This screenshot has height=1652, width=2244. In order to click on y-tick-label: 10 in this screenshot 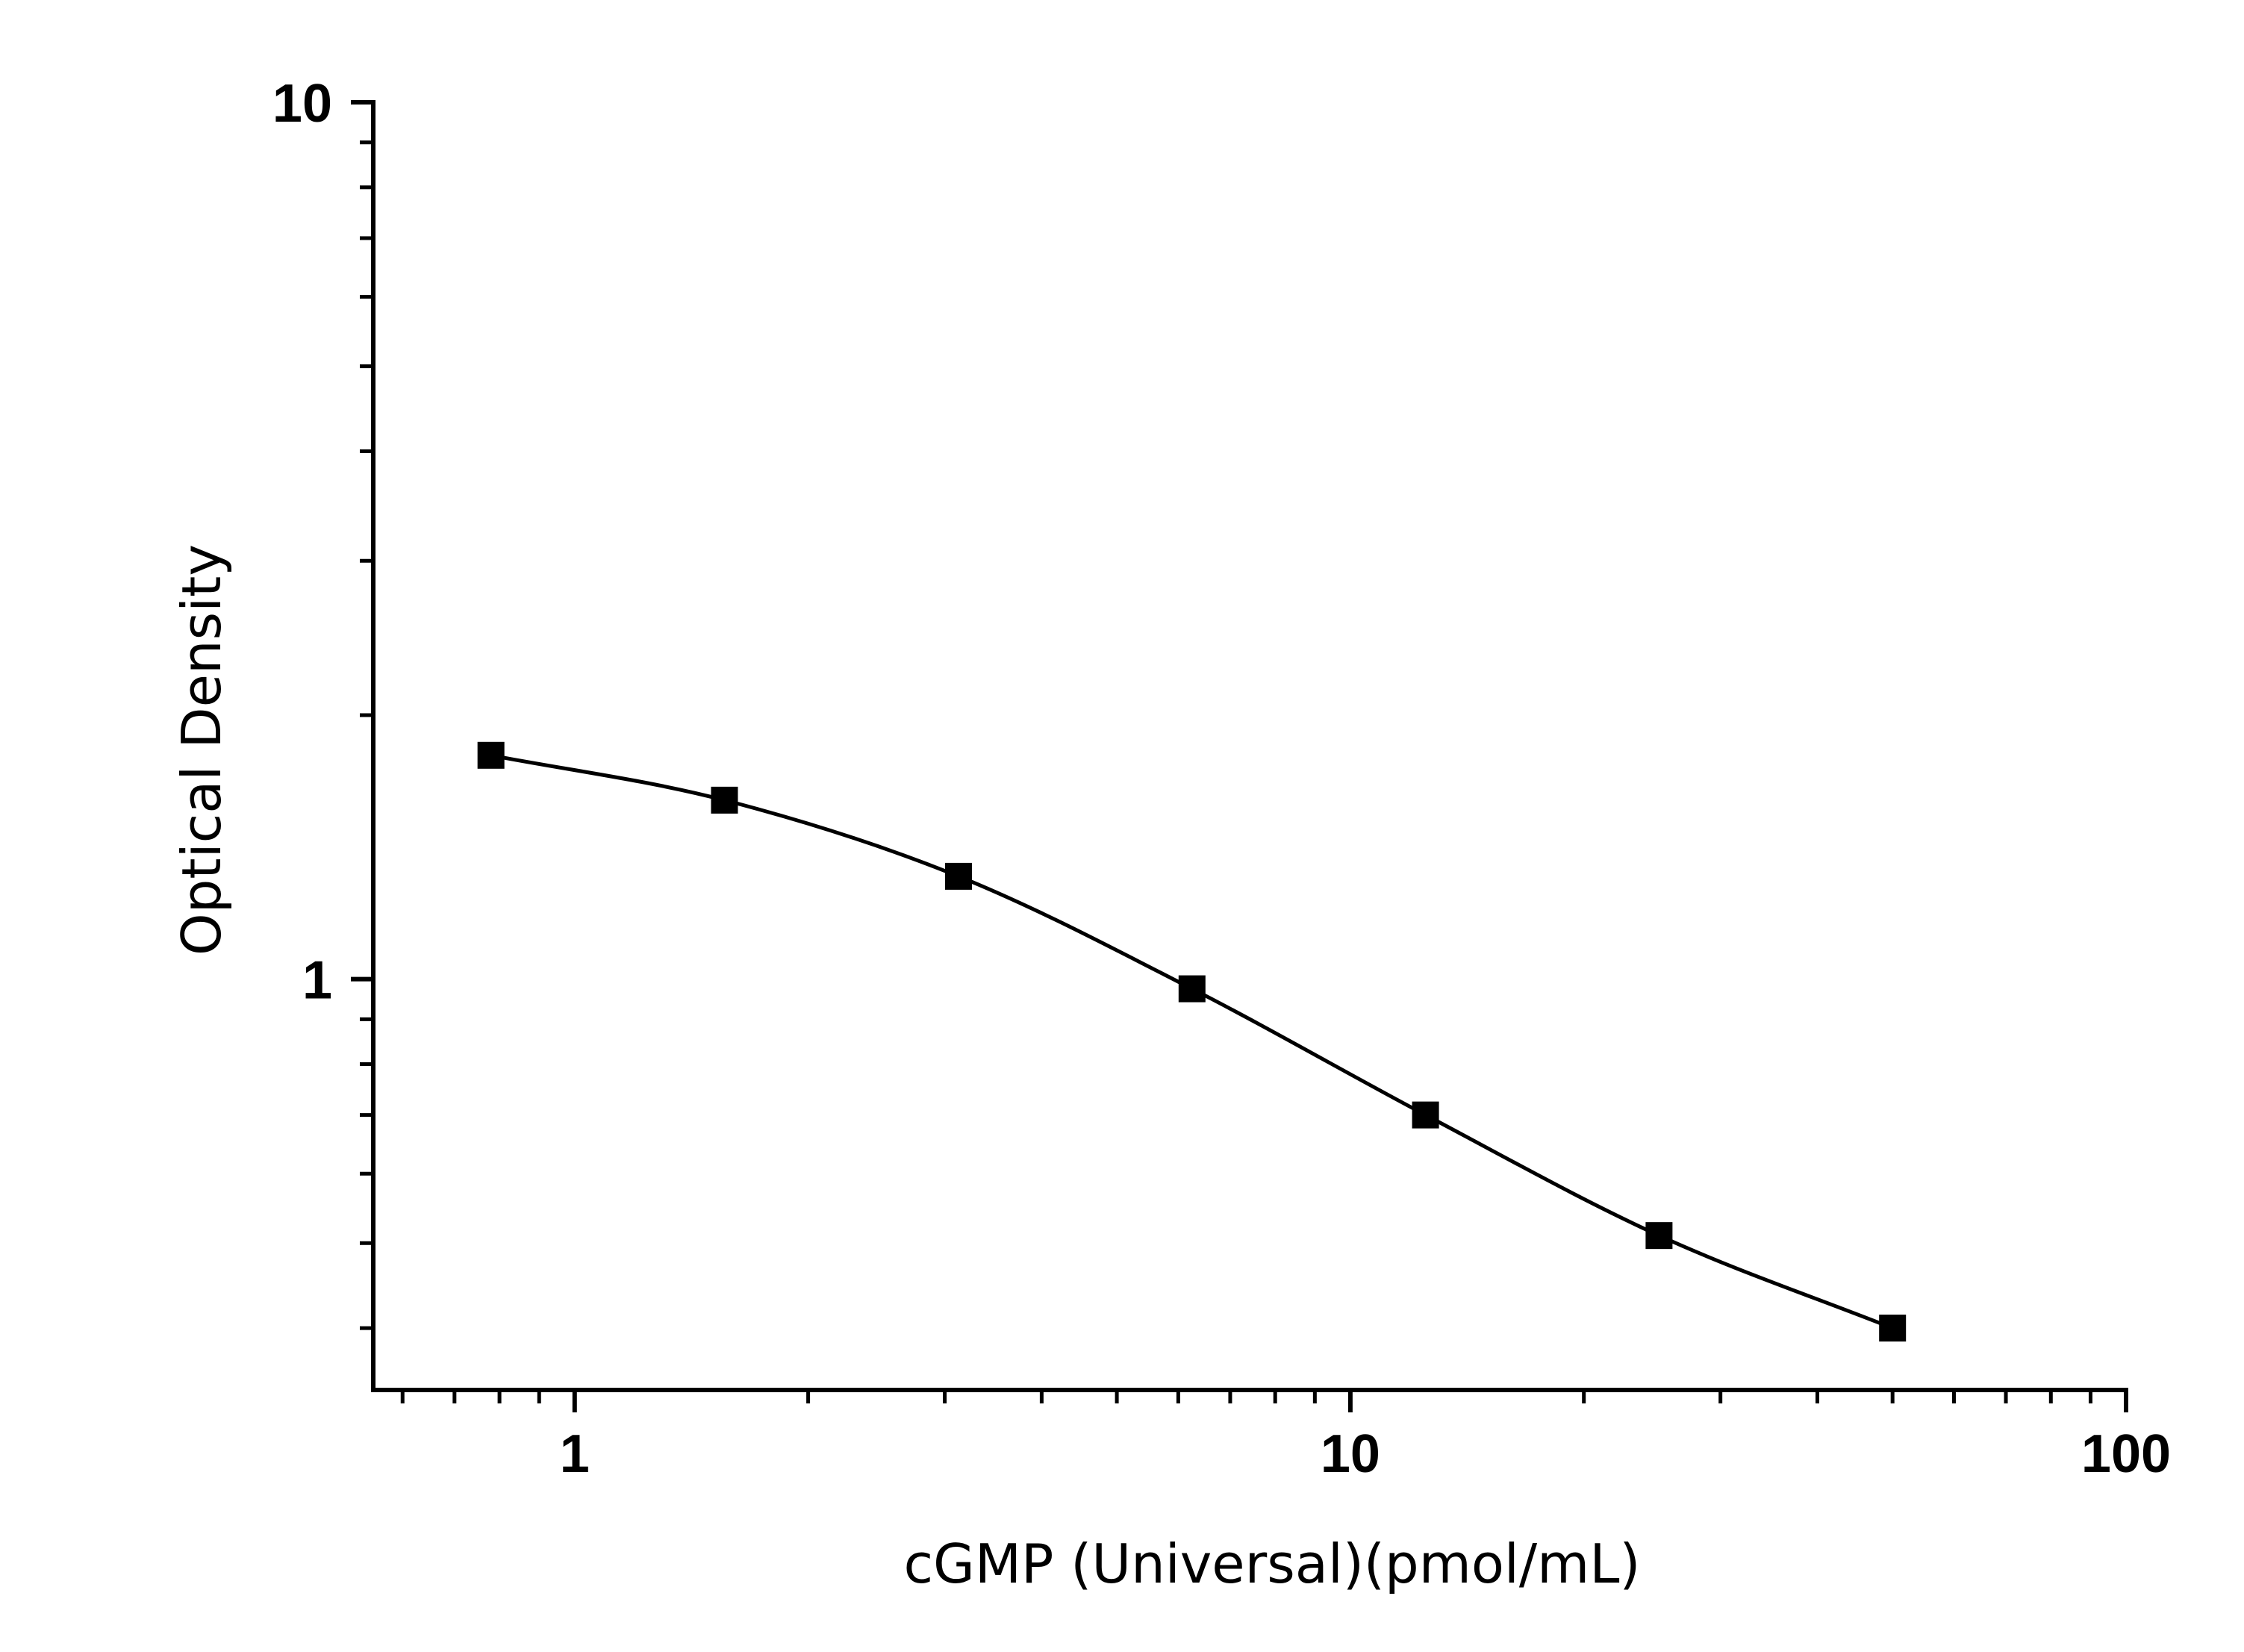, I will do `click(302, 104)`.